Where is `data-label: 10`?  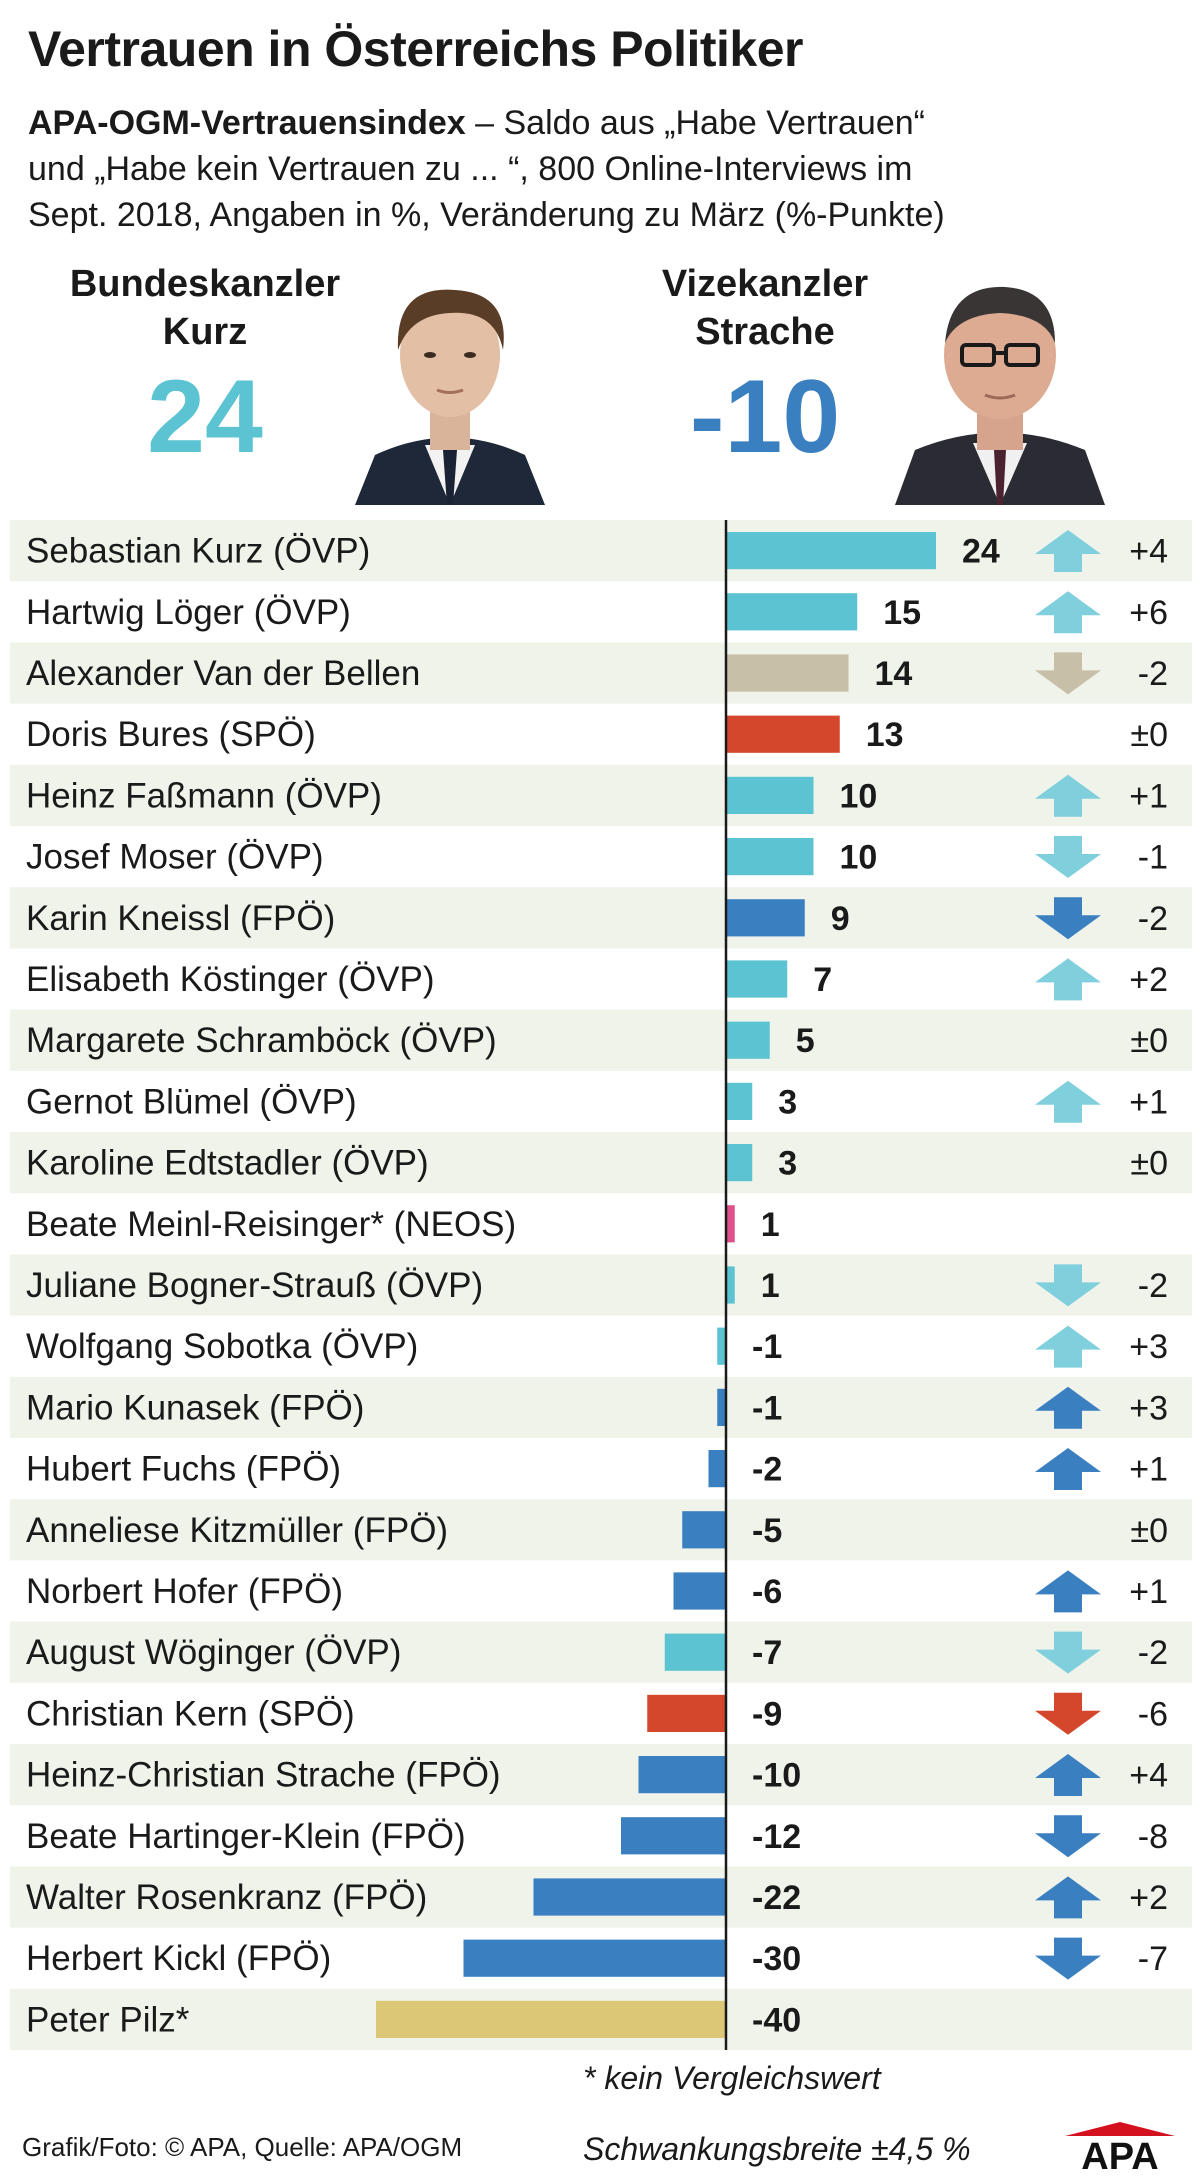
data-label: 10 is located at coordinates (859, 858).